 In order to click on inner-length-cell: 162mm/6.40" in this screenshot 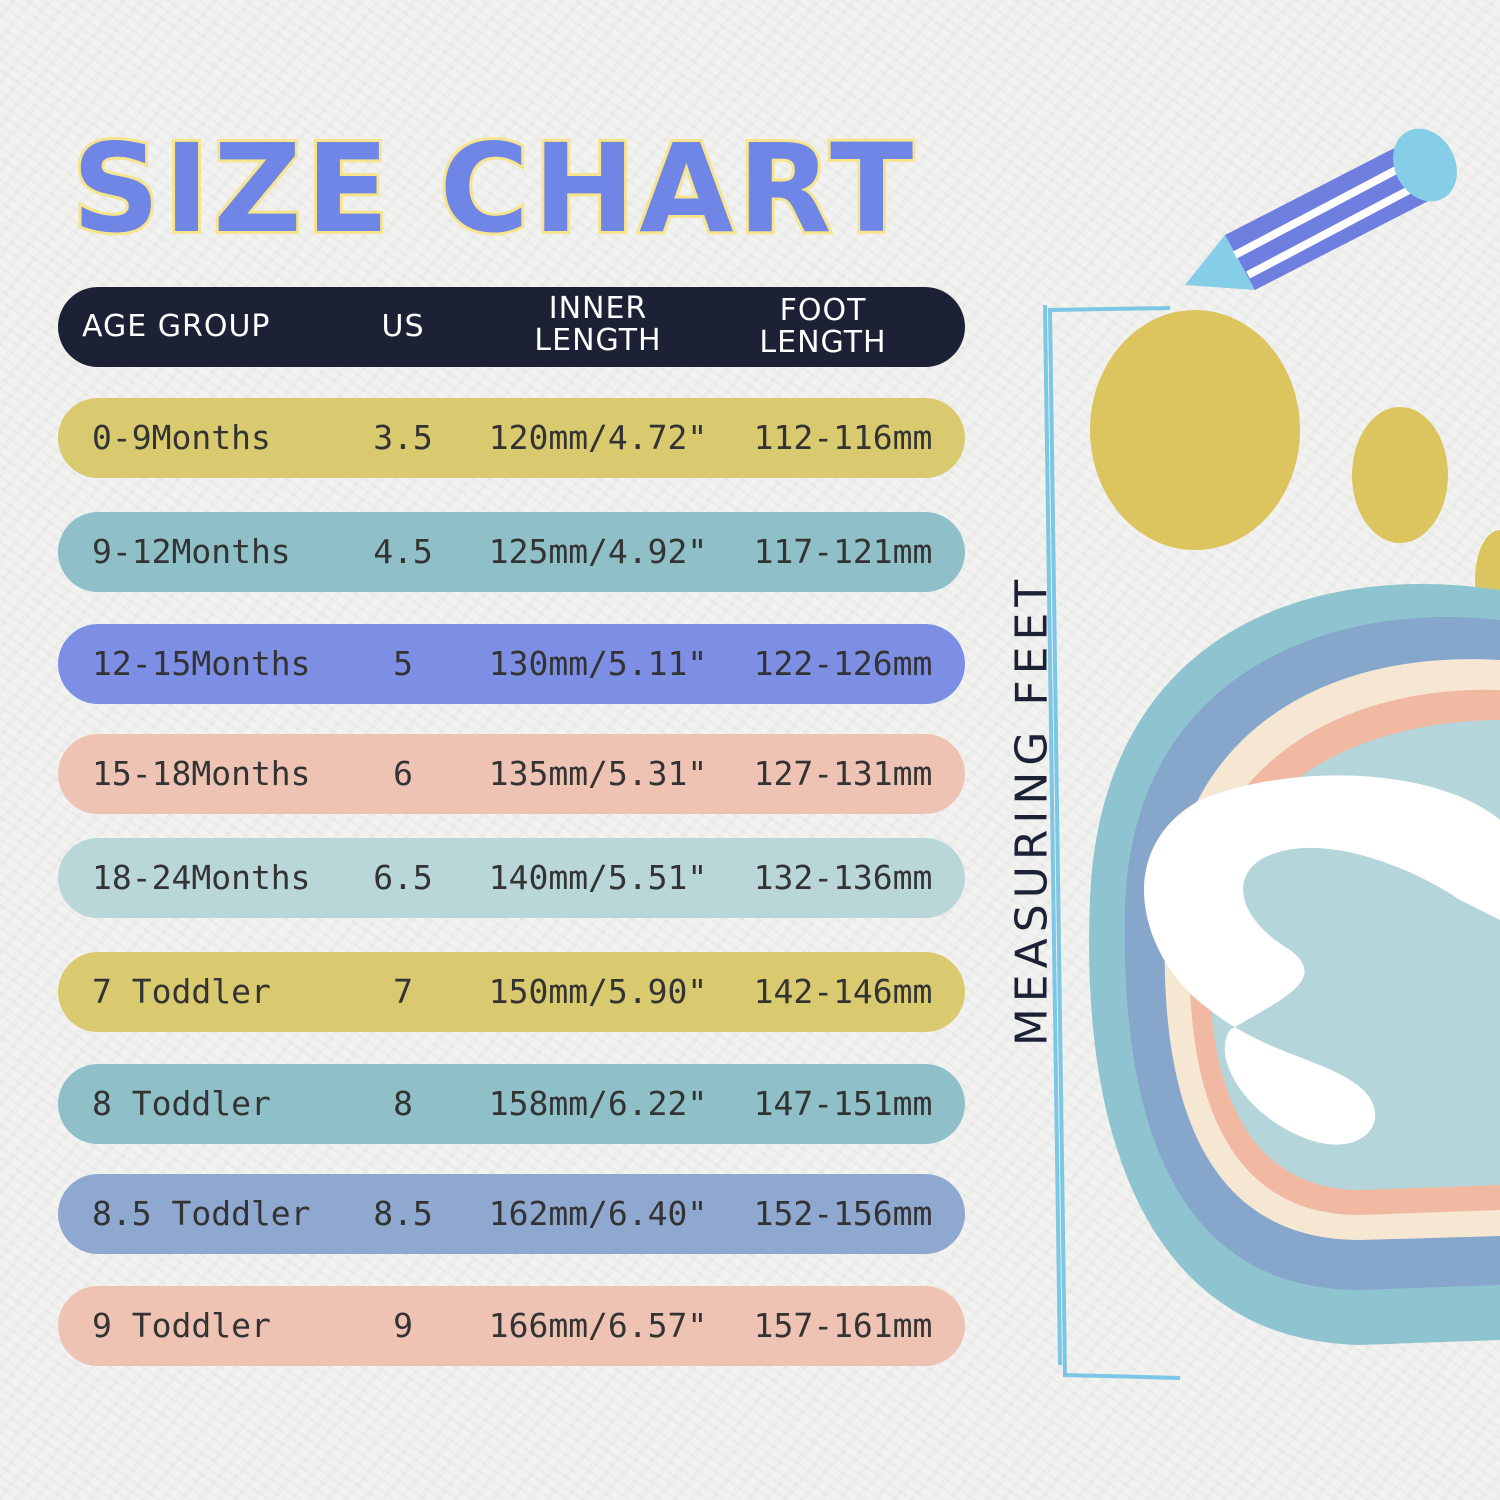, I will do `click(598, 1213)`.